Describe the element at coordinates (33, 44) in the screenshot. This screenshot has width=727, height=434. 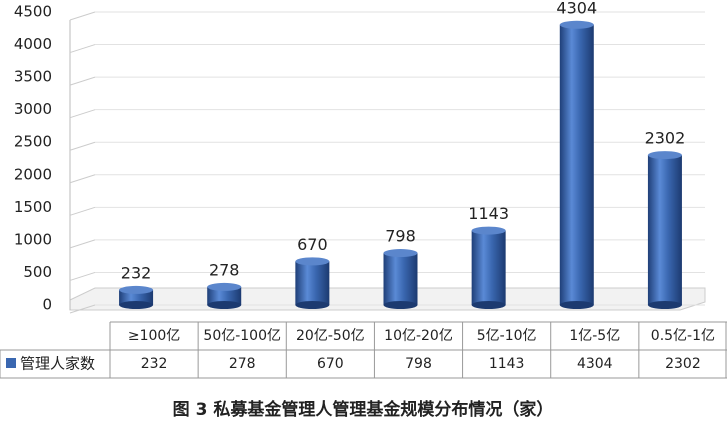
I see `y-tick-label: 4000` at that location.